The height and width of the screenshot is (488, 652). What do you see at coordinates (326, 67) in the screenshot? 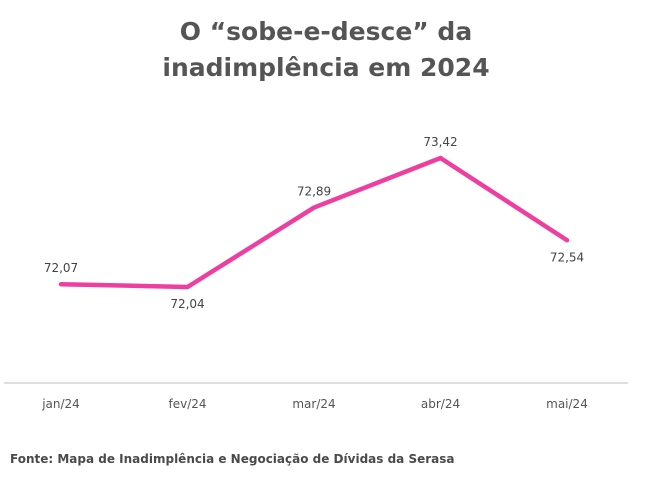
I see `chart-title-line-2: inadimplência em 2024` at bounding box center [326, 67].